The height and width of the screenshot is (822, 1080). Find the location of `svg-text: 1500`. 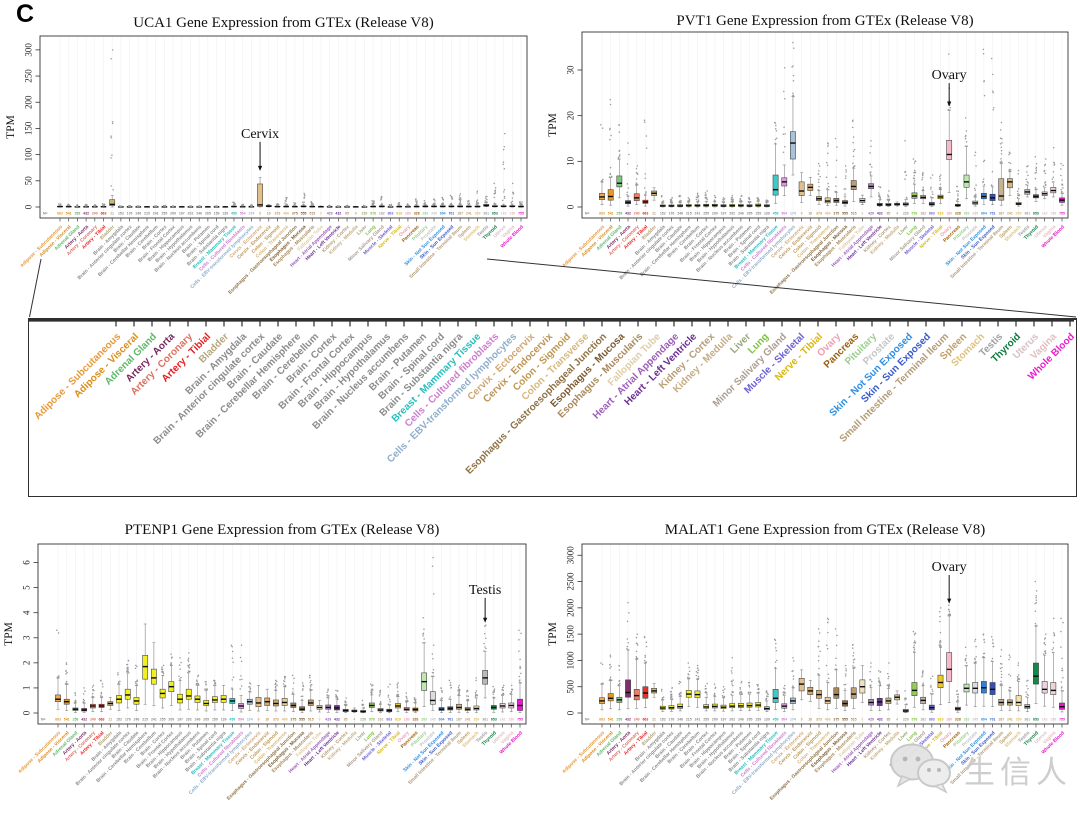

svg-text: 1500 is located at coordinates (571, 634).